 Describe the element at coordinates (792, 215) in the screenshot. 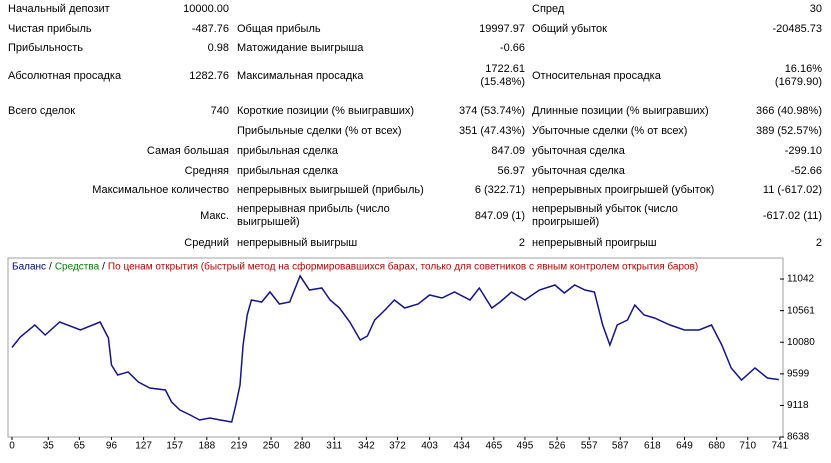

I see `stat-value: -617.02 (11)` at that location.